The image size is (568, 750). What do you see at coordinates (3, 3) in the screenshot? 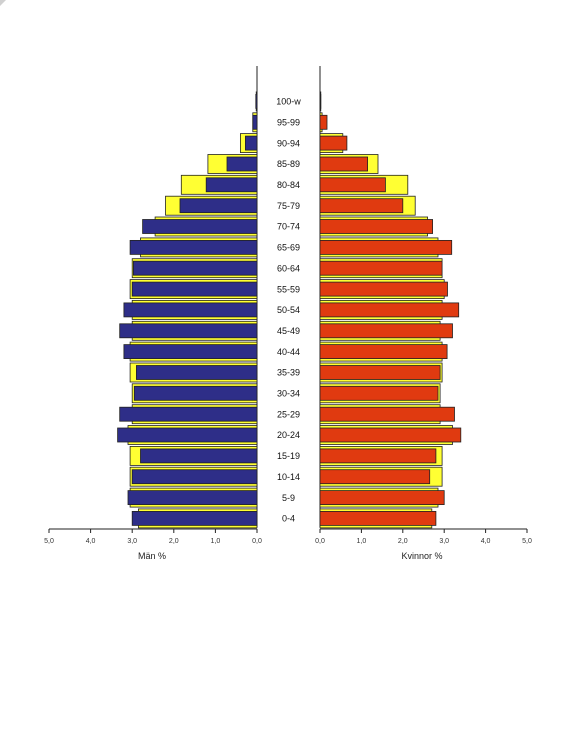
I see `corner-mark` at bounding box center [3, 3].